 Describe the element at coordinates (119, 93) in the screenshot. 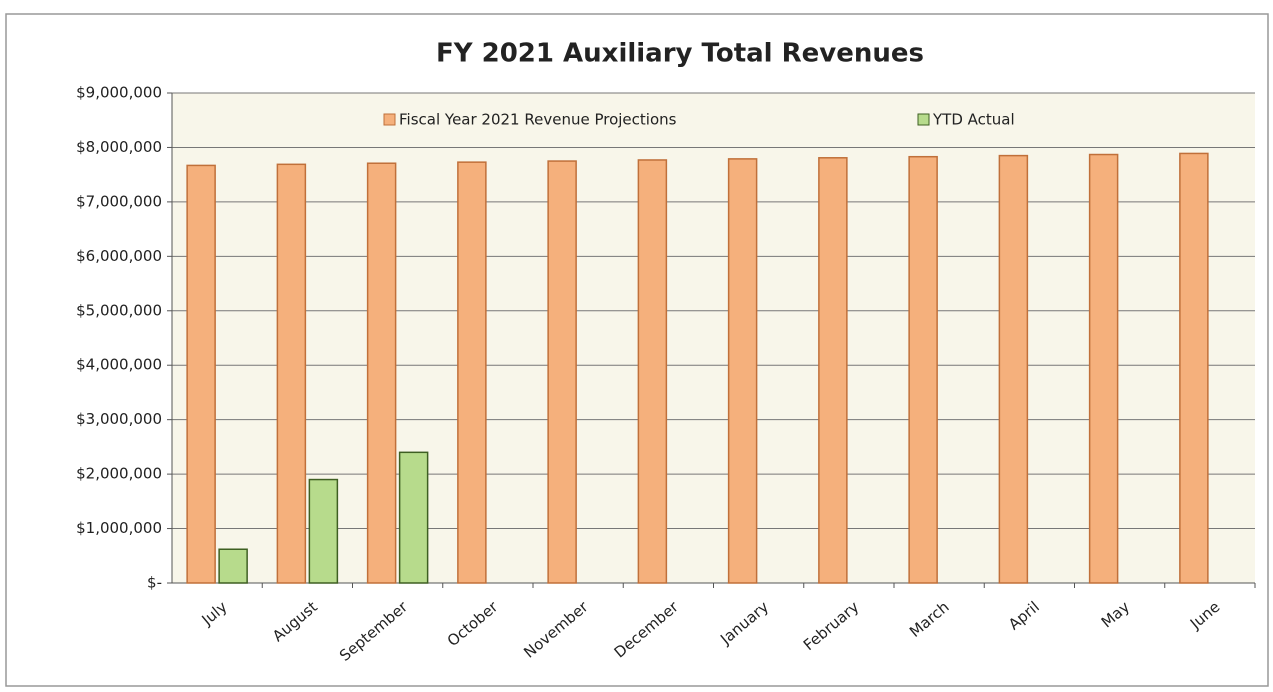

I see `y-tick-label: $9,000,000` at that location.